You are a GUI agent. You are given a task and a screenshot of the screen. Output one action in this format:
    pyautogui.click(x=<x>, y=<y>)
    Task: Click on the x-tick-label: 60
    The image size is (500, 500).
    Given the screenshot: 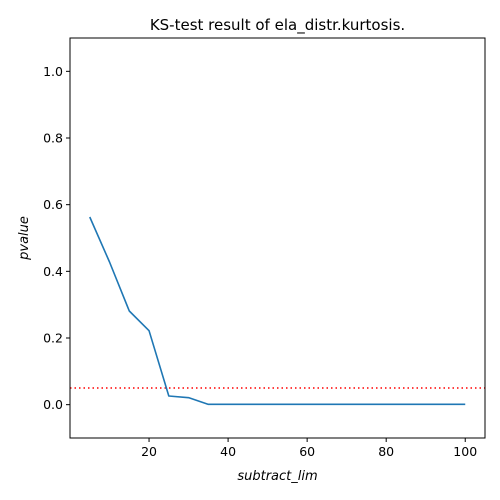 What is the action you would take?
    pyautogui.click(x=307, y=451)
    